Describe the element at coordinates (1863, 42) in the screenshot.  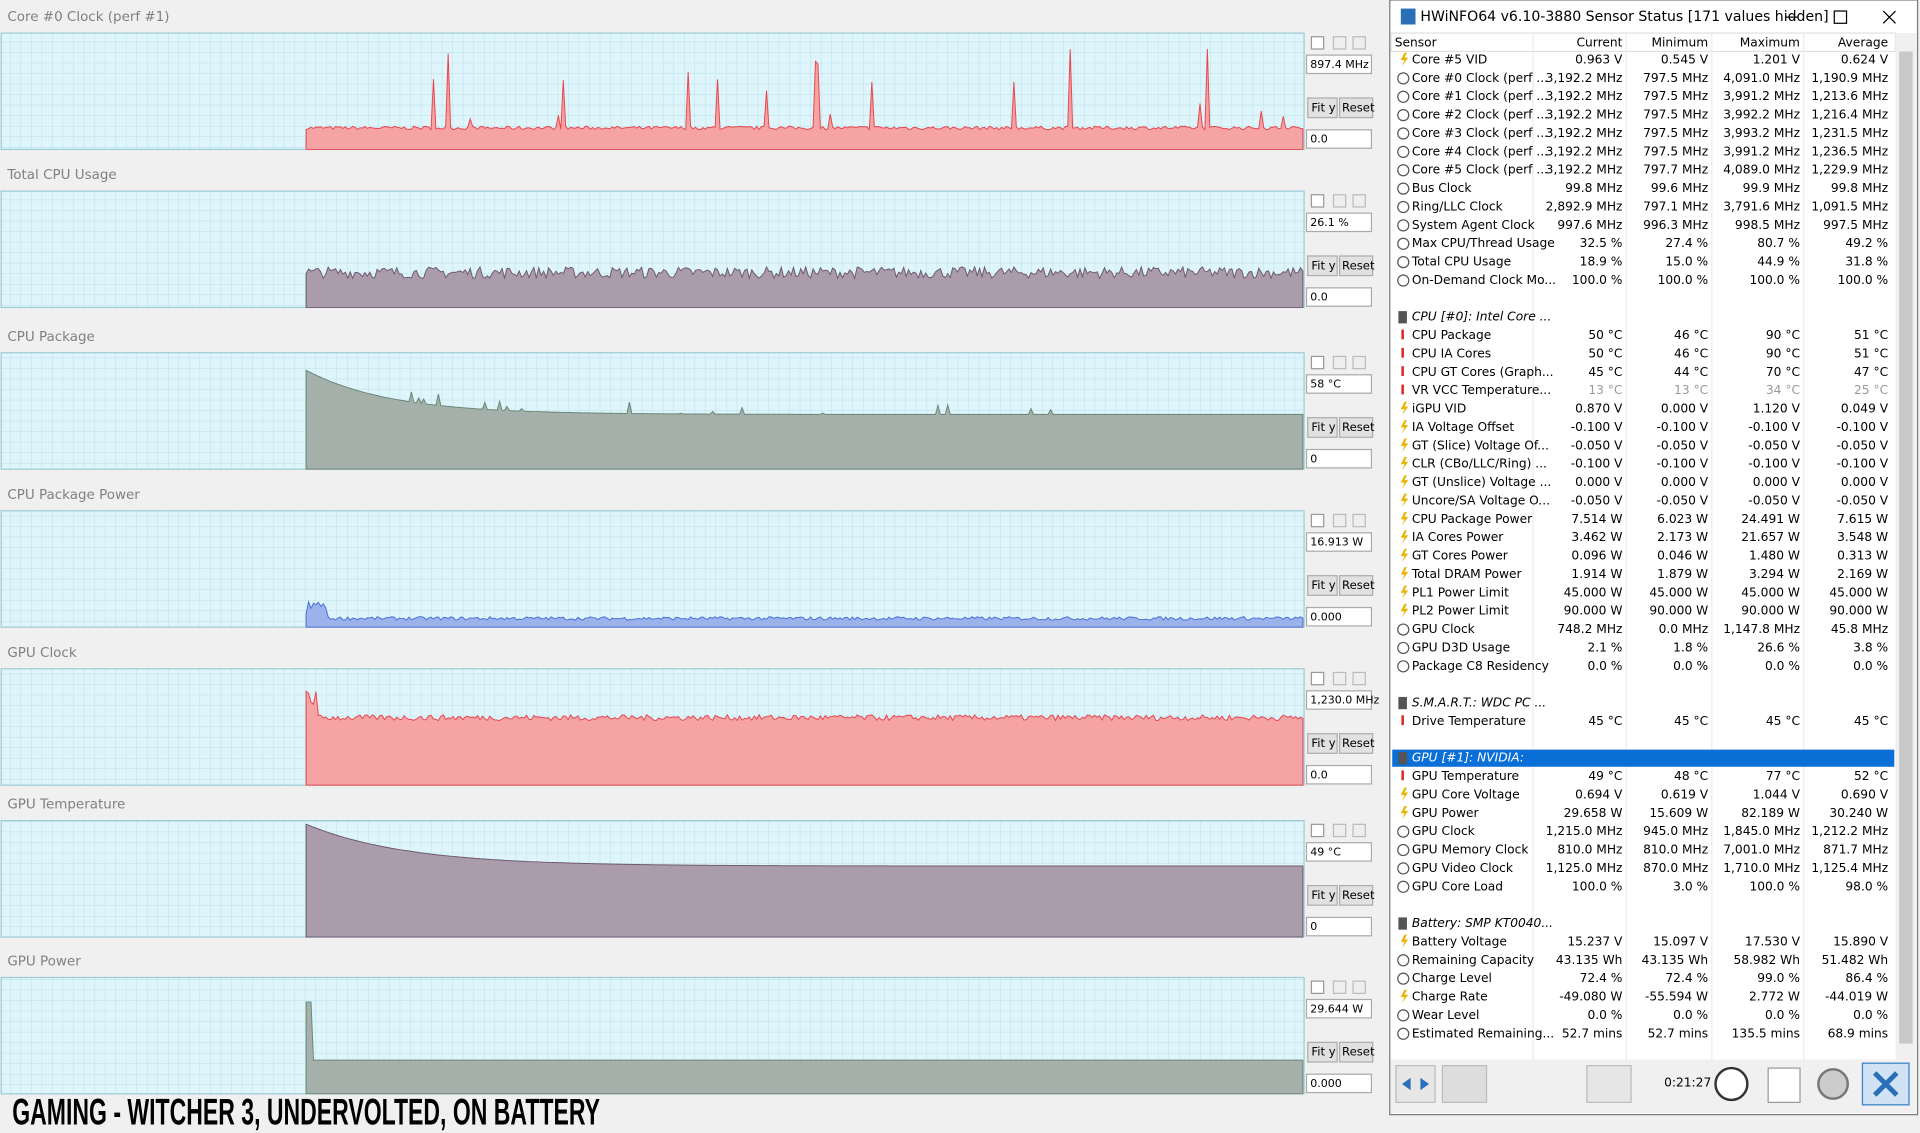
I see `column-header: Average` at that location.